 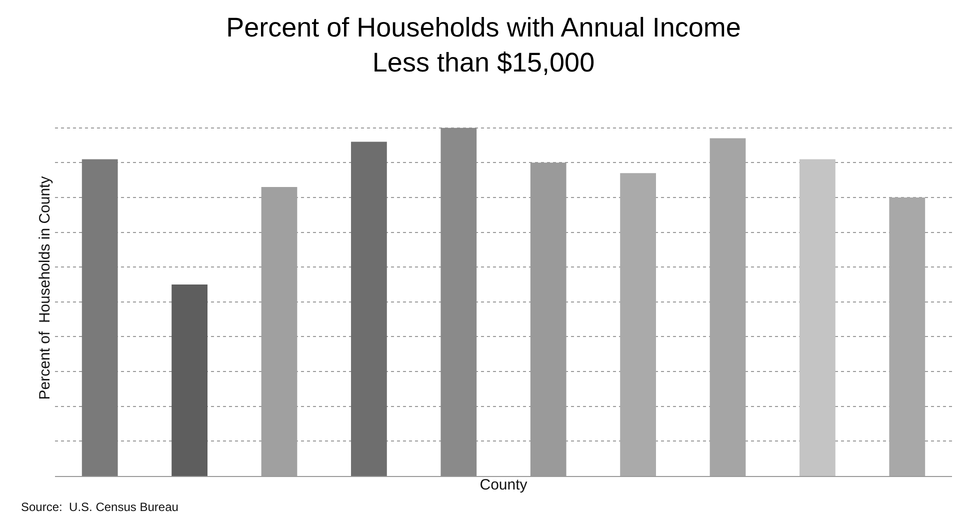 I want to click on chart-title: Percent of Households with Annual Income Less than $15,000, so click(x=483, y=45).